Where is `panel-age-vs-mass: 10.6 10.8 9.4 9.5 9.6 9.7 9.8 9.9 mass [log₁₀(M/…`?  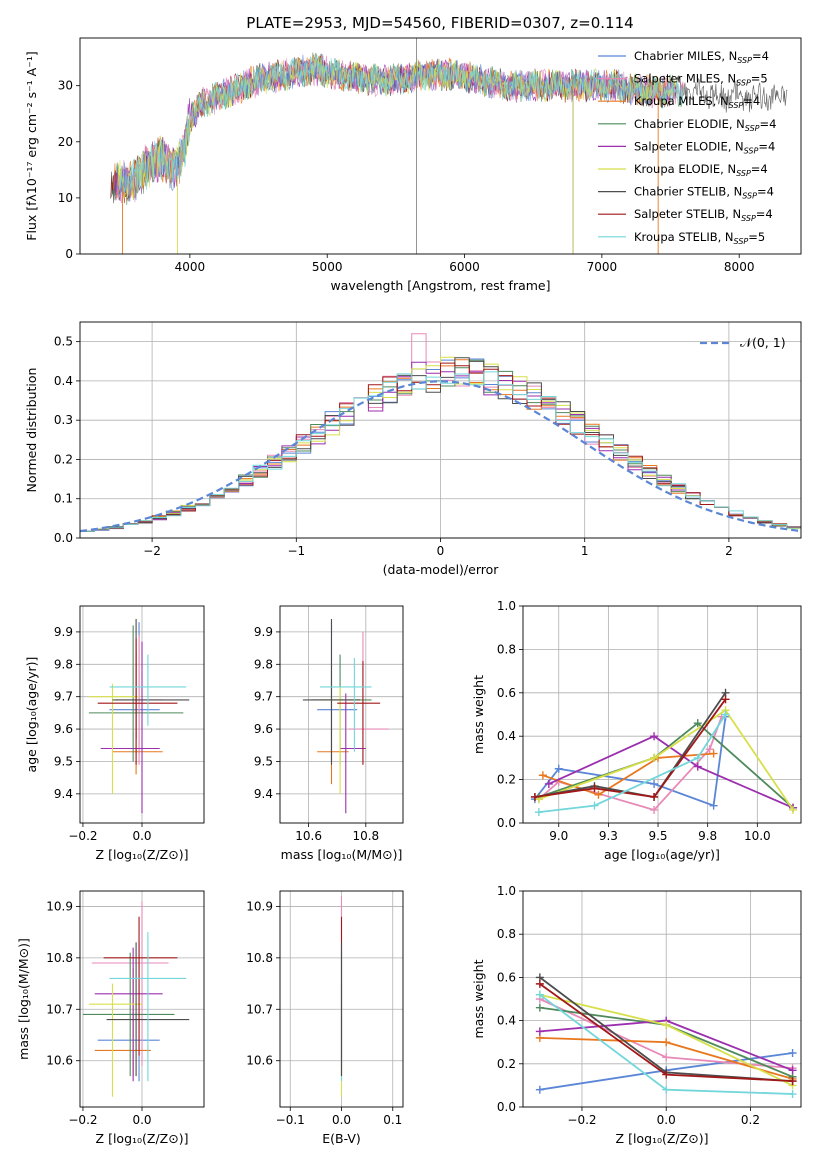 panel-age-vs-mass: 10.6 10.8 9.4 9.5 9.6 9.7 9.8 9.9 mass [log₁₀(M/… is located at coordinates (329, 733).